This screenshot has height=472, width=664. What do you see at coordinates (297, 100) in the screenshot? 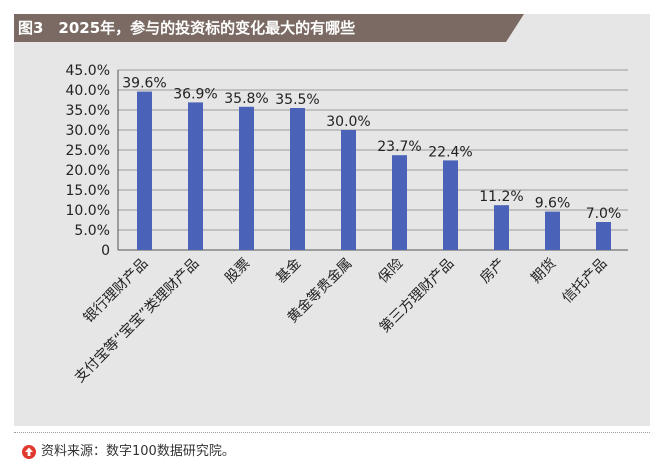
I see `data-label: 35.5%` at bounding box center [297, 100].